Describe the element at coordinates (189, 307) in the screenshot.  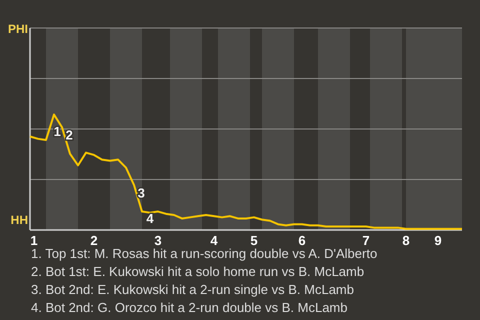
I see `text: 4. Bot 2nd: G. Orozco hit a 2-run double vs B. McLamb` at that location.